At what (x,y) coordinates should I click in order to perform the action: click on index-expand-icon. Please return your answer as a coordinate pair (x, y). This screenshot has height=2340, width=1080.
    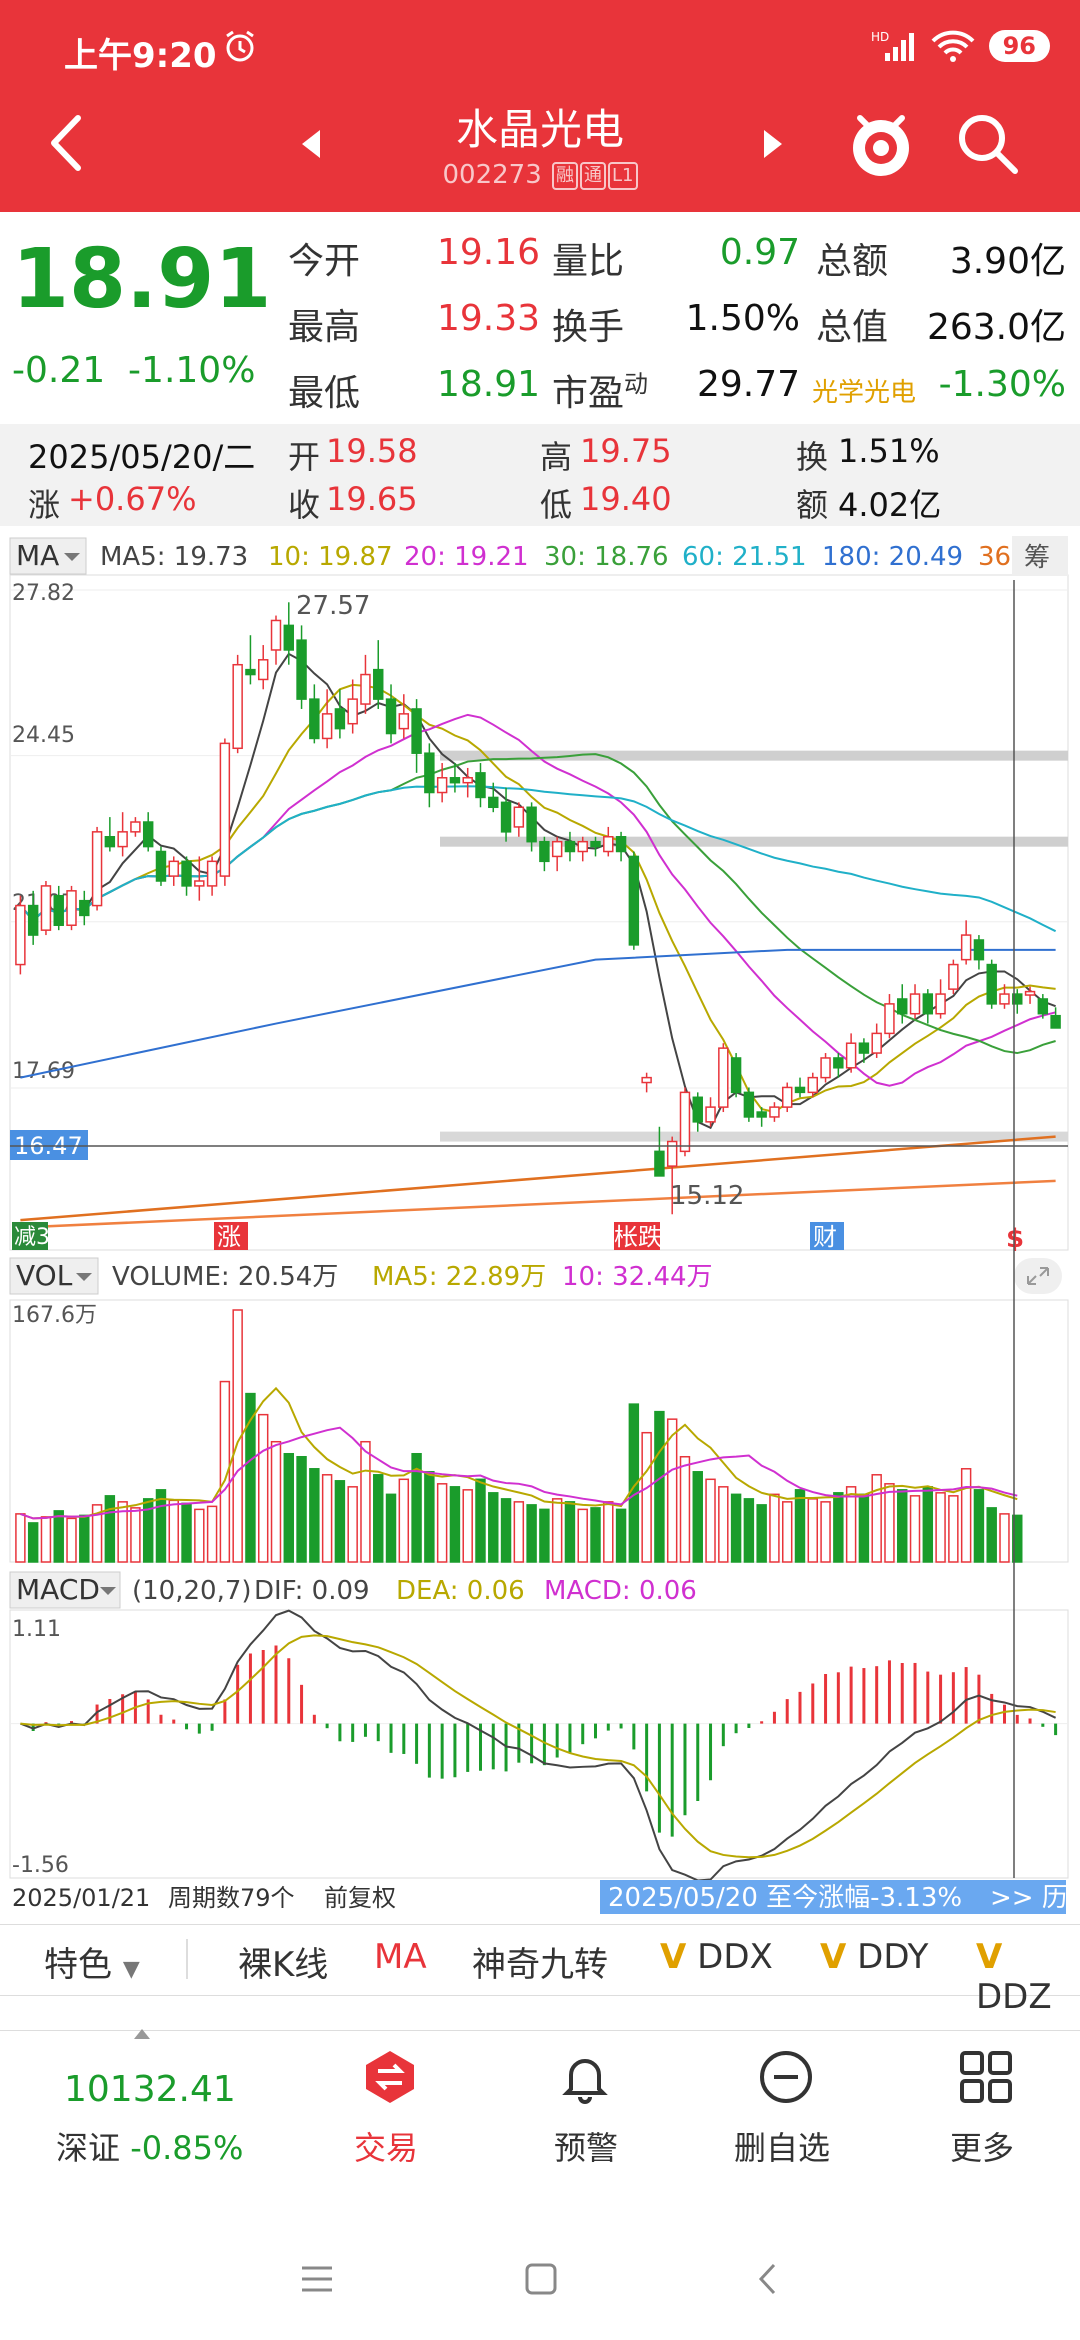
    Looking at the image, I should click on (142, 2034).